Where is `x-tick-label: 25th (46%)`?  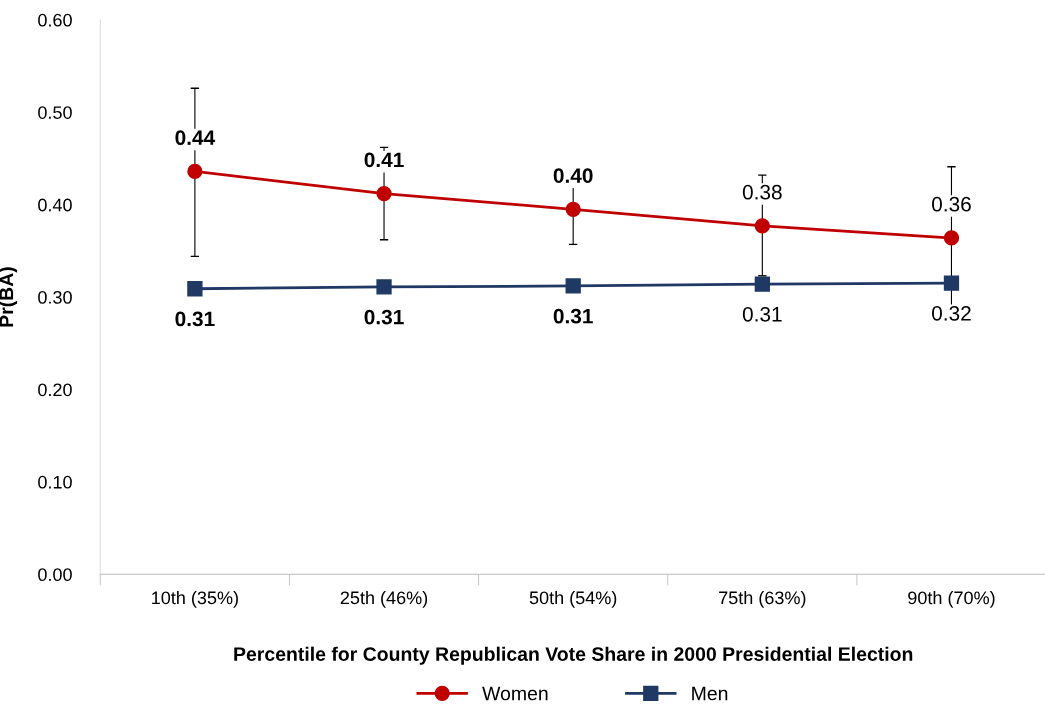
x-tick-label: 25th (46%) is located at coordinates (384, 599).